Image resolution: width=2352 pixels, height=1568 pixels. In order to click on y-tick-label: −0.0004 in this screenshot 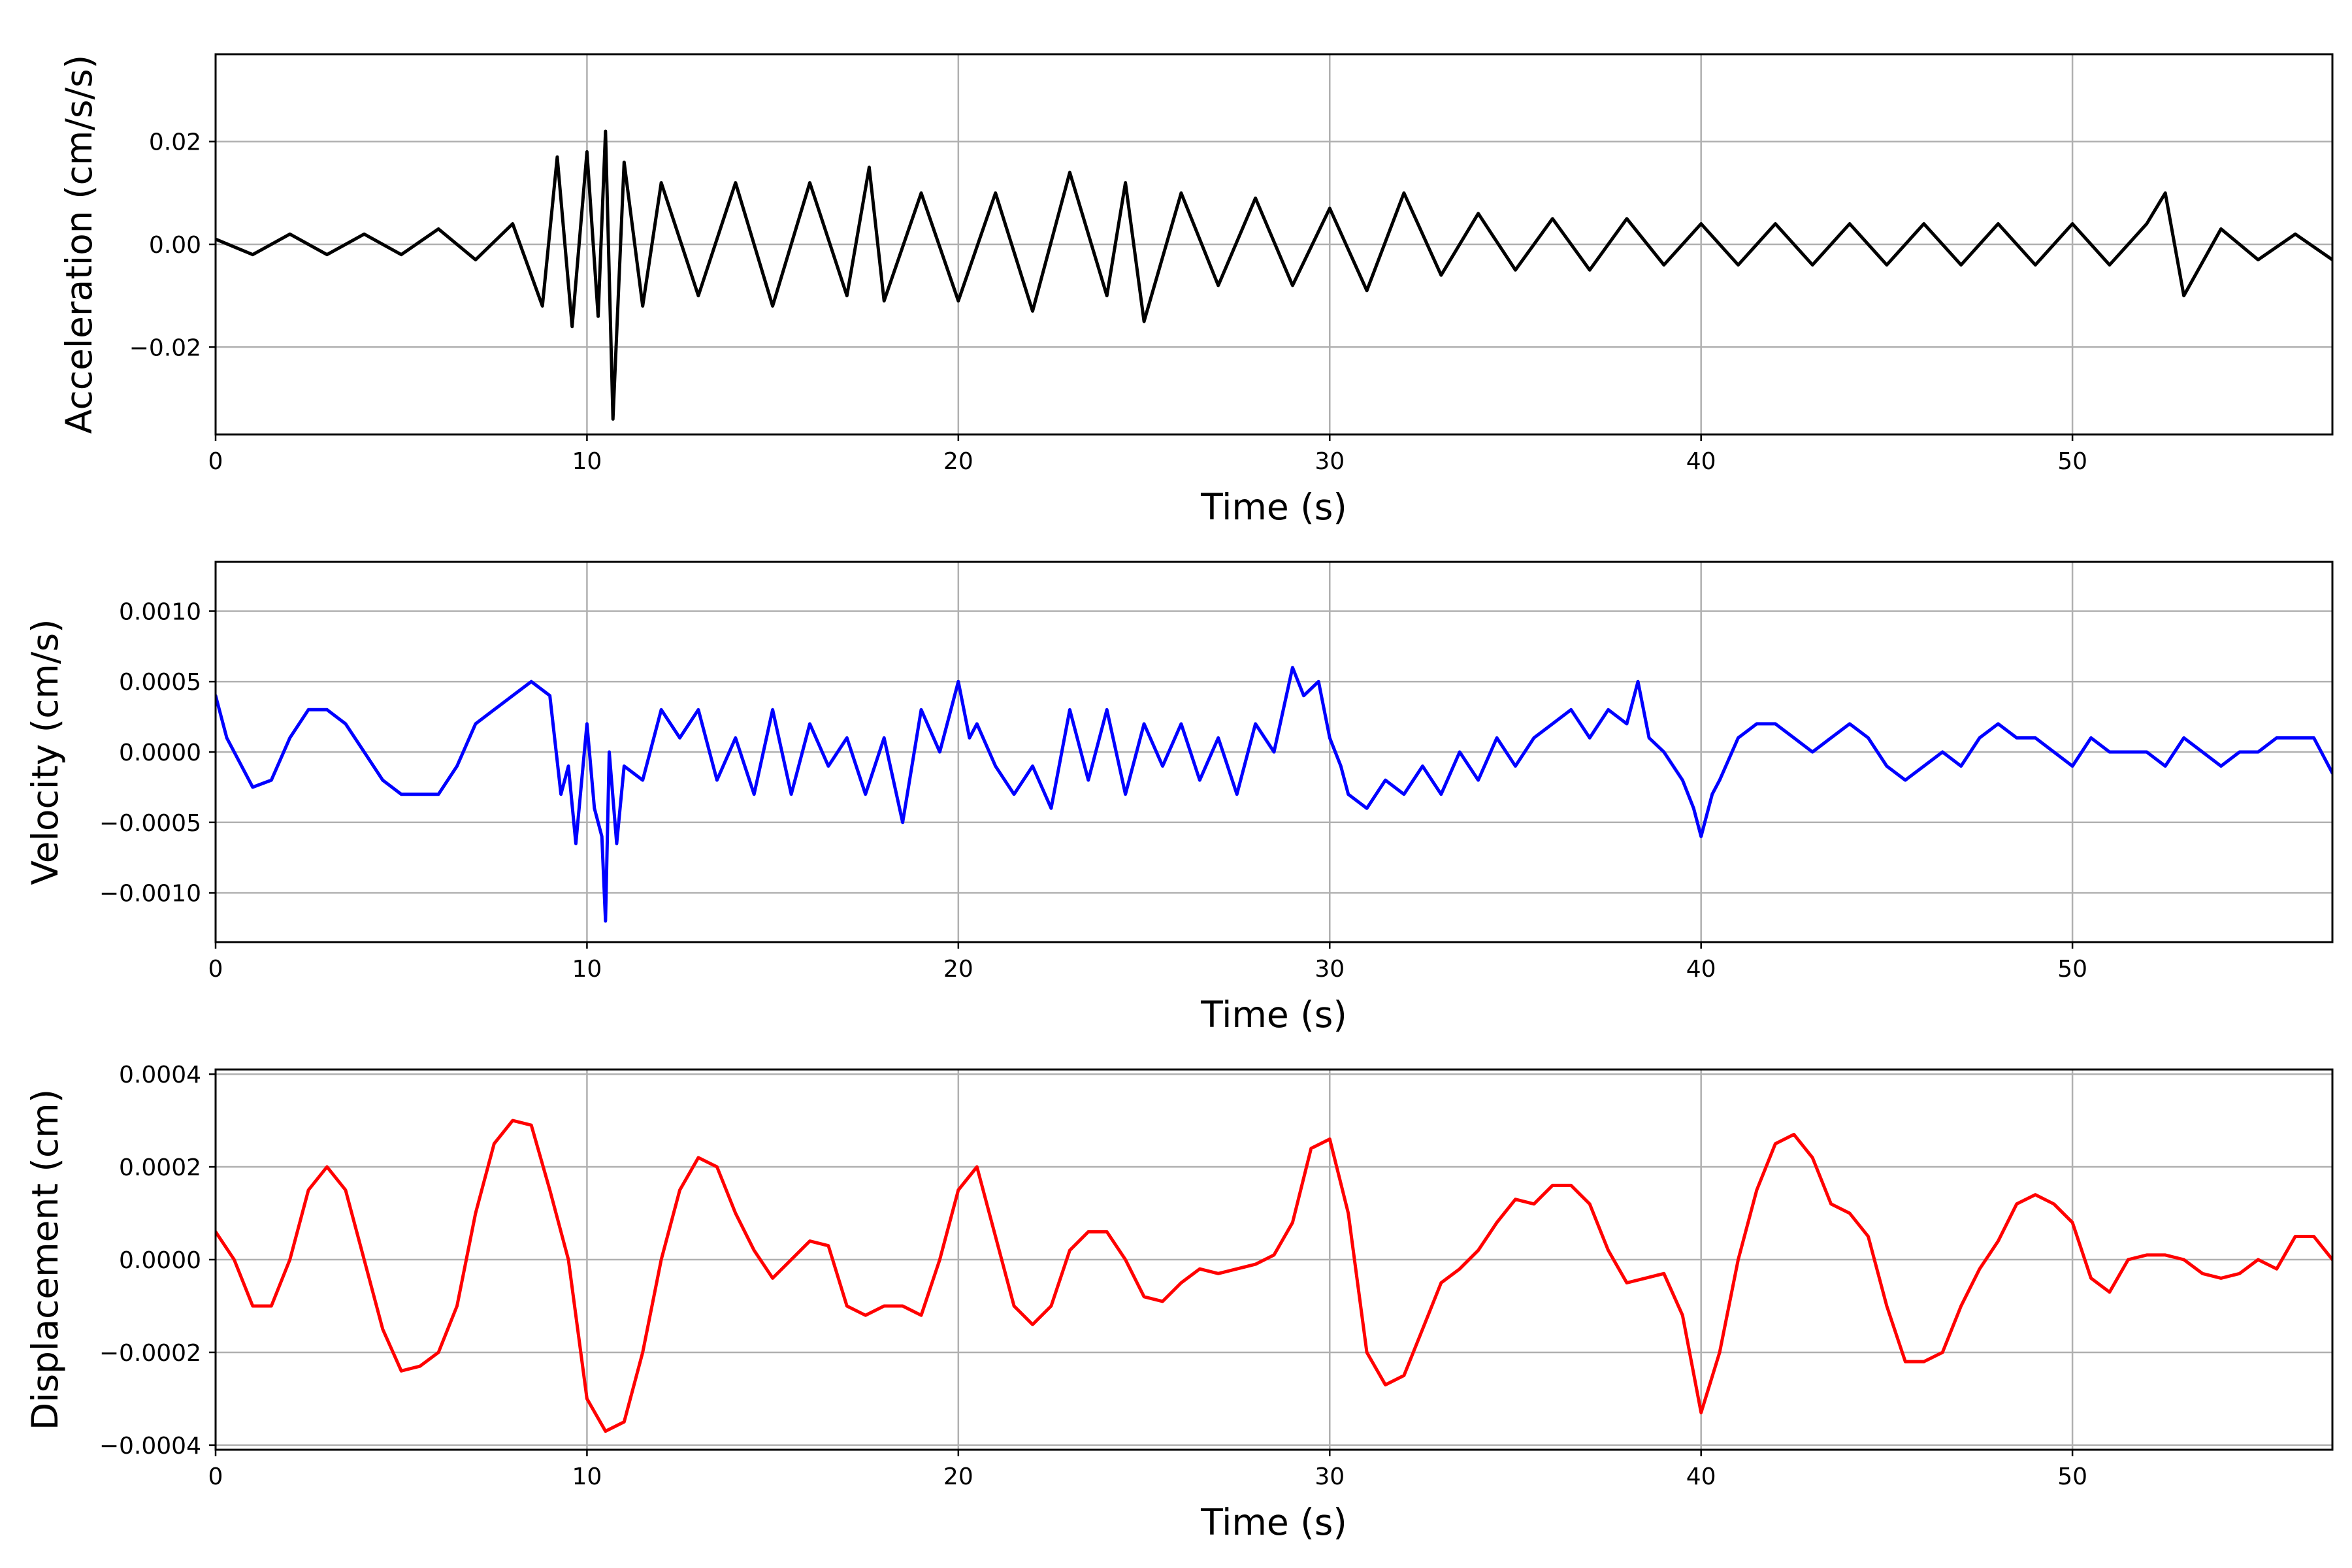, I will do `click(150, 1446)`.